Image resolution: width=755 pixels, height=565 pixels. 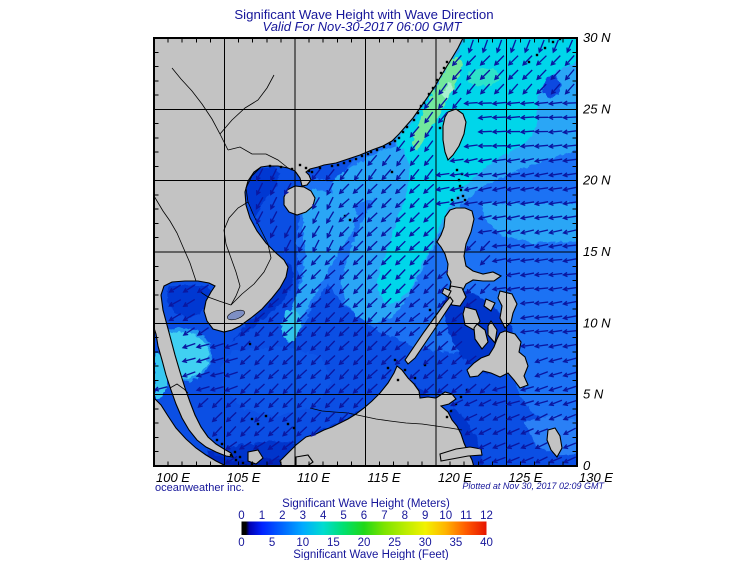 I want to click on svg-text: 30 N, so click(x=597, y=37).